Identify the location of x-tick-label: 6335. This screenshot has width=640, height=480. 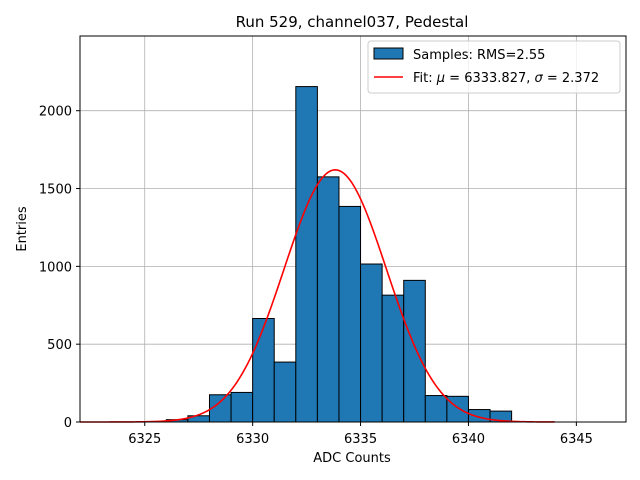
(360, 439).